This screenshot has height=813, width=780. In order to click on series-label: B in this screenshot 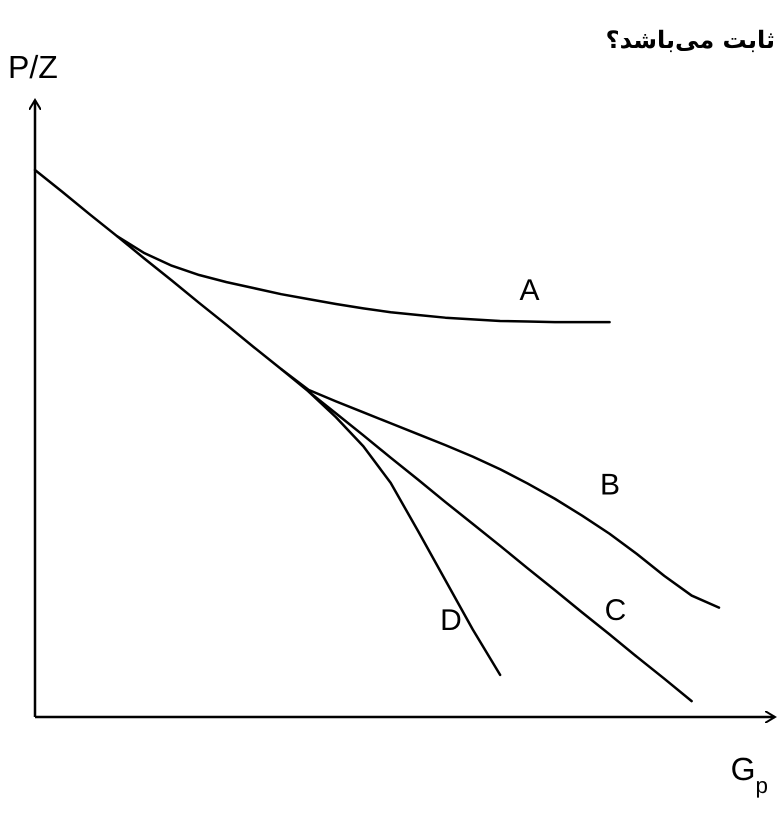, I will do `click(610, 485)`.